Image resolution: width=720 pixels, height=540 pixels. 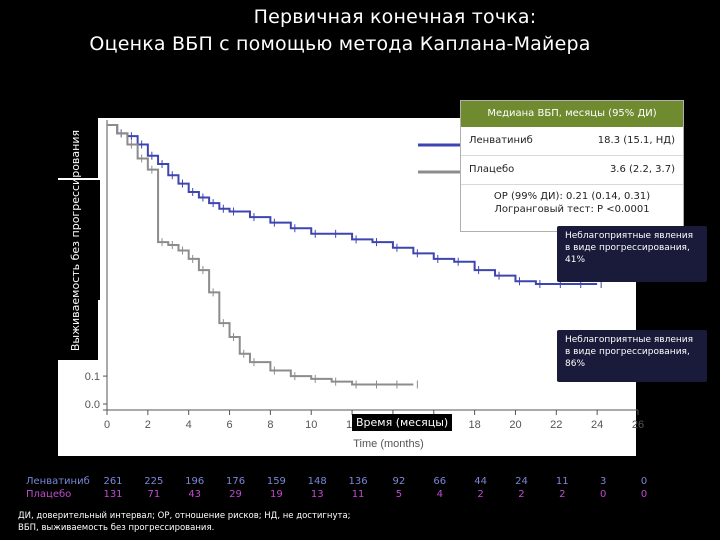 I want to click on risk-lenvatinib-cell: 148, so click(x=317, y=481).